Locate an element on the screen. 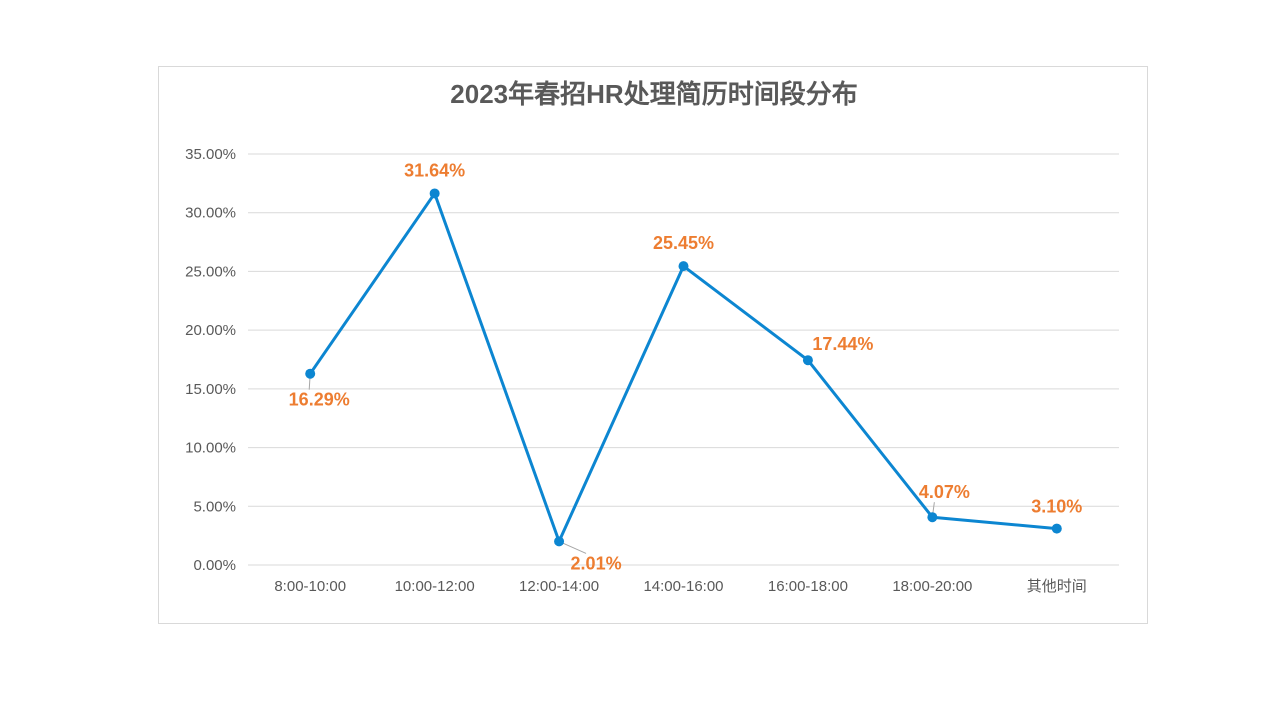  y-tick-label: 35.00% is located at coordinates (210, 154).